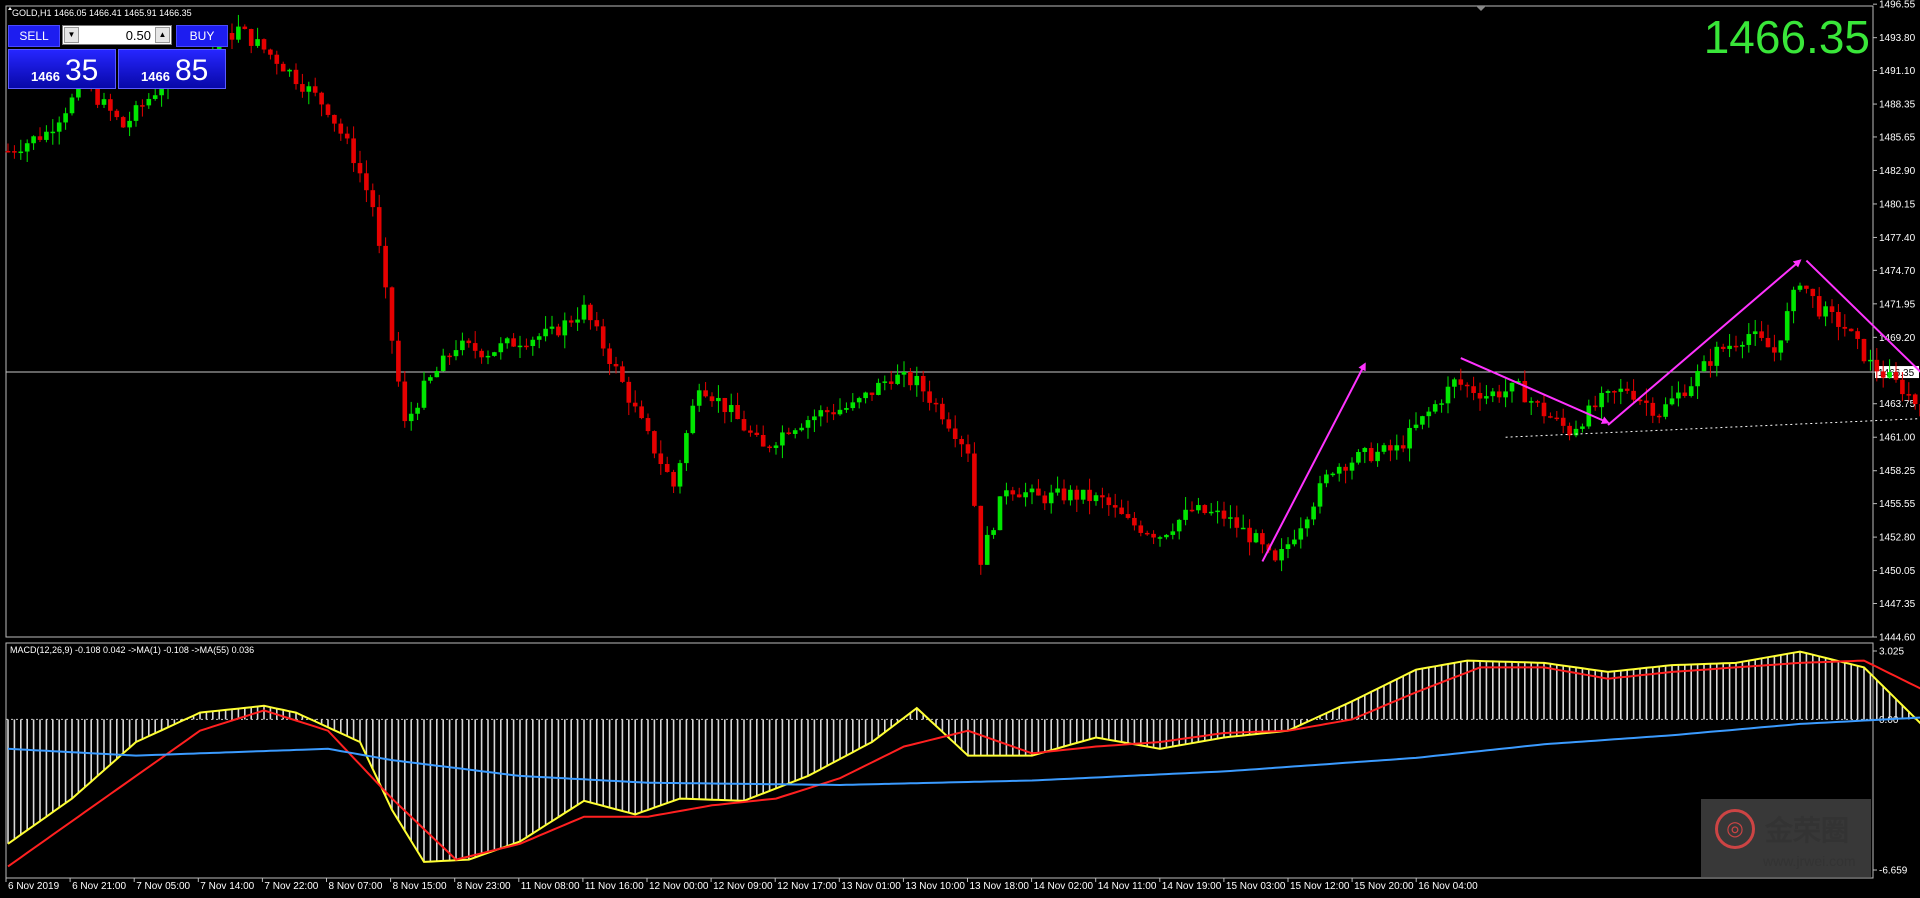 Image resolution: width=1920 pixels, height=898 pixels. Describe the element at coordinates (1897, 238) in the screenshot. I see `price-axis-label: 1477.40` at that location.